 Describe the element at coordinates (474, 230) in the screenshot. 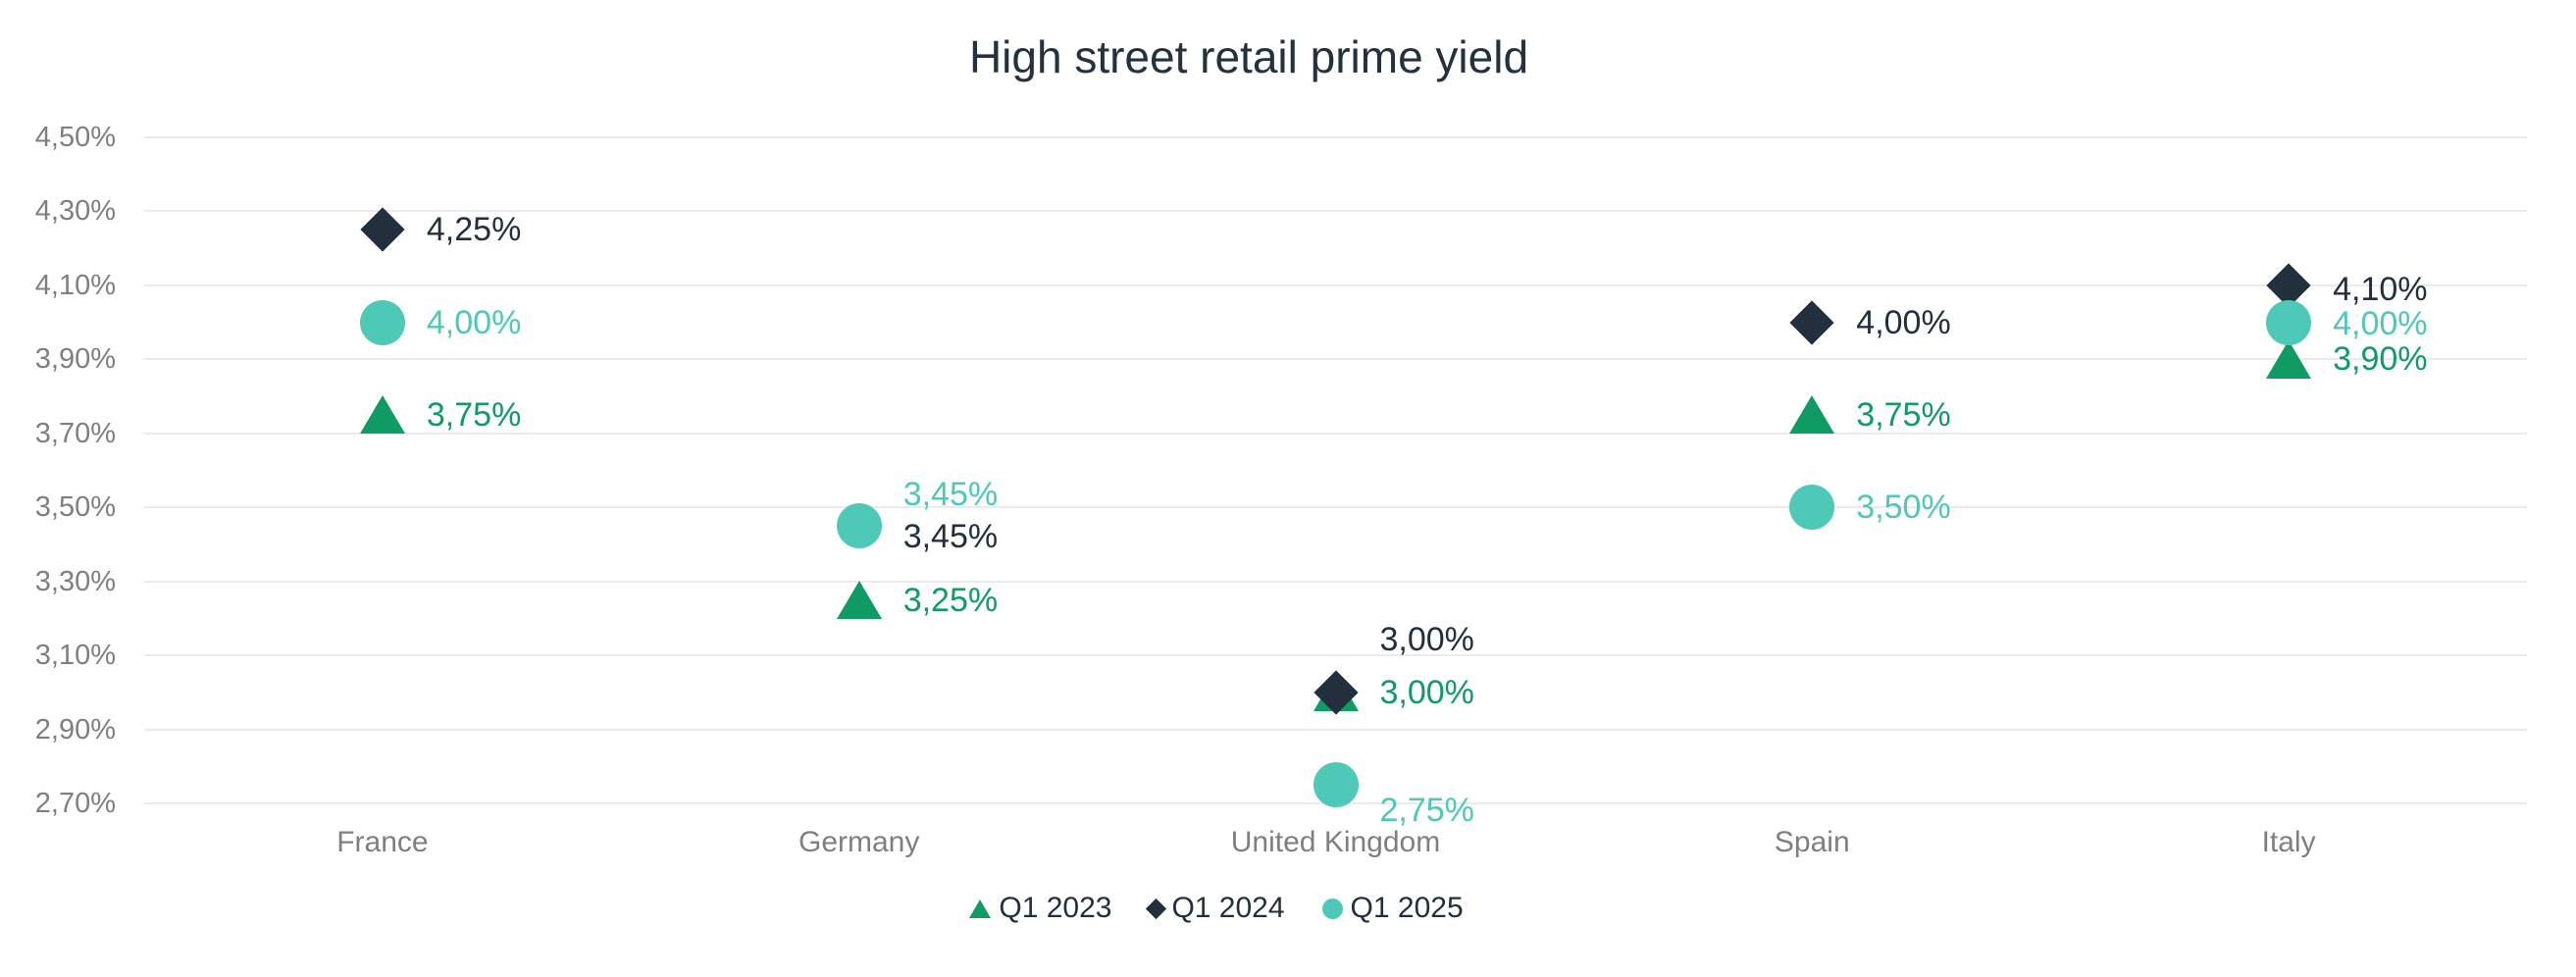

I see `data-point-label: 4,25%` at that location.